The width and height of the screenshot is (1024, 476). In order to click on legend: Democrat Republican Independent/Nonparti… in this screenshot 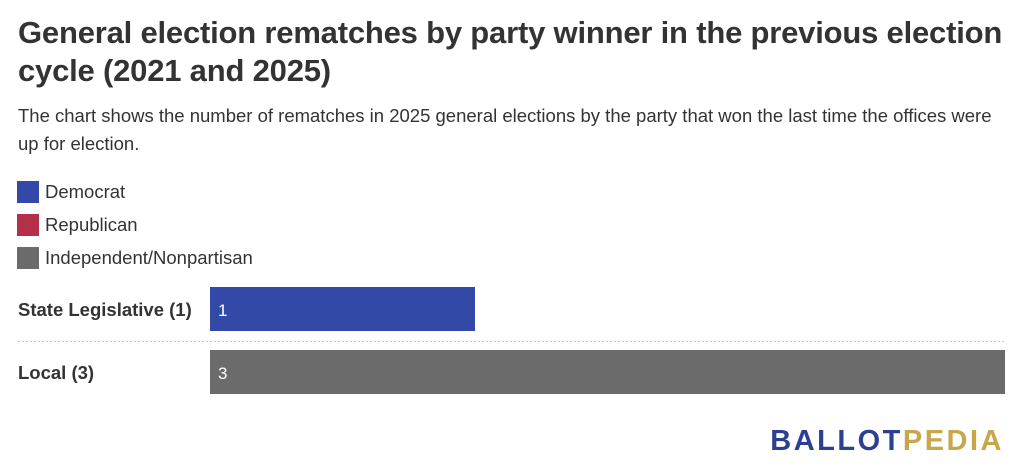, I will do `click(135, 224)`.